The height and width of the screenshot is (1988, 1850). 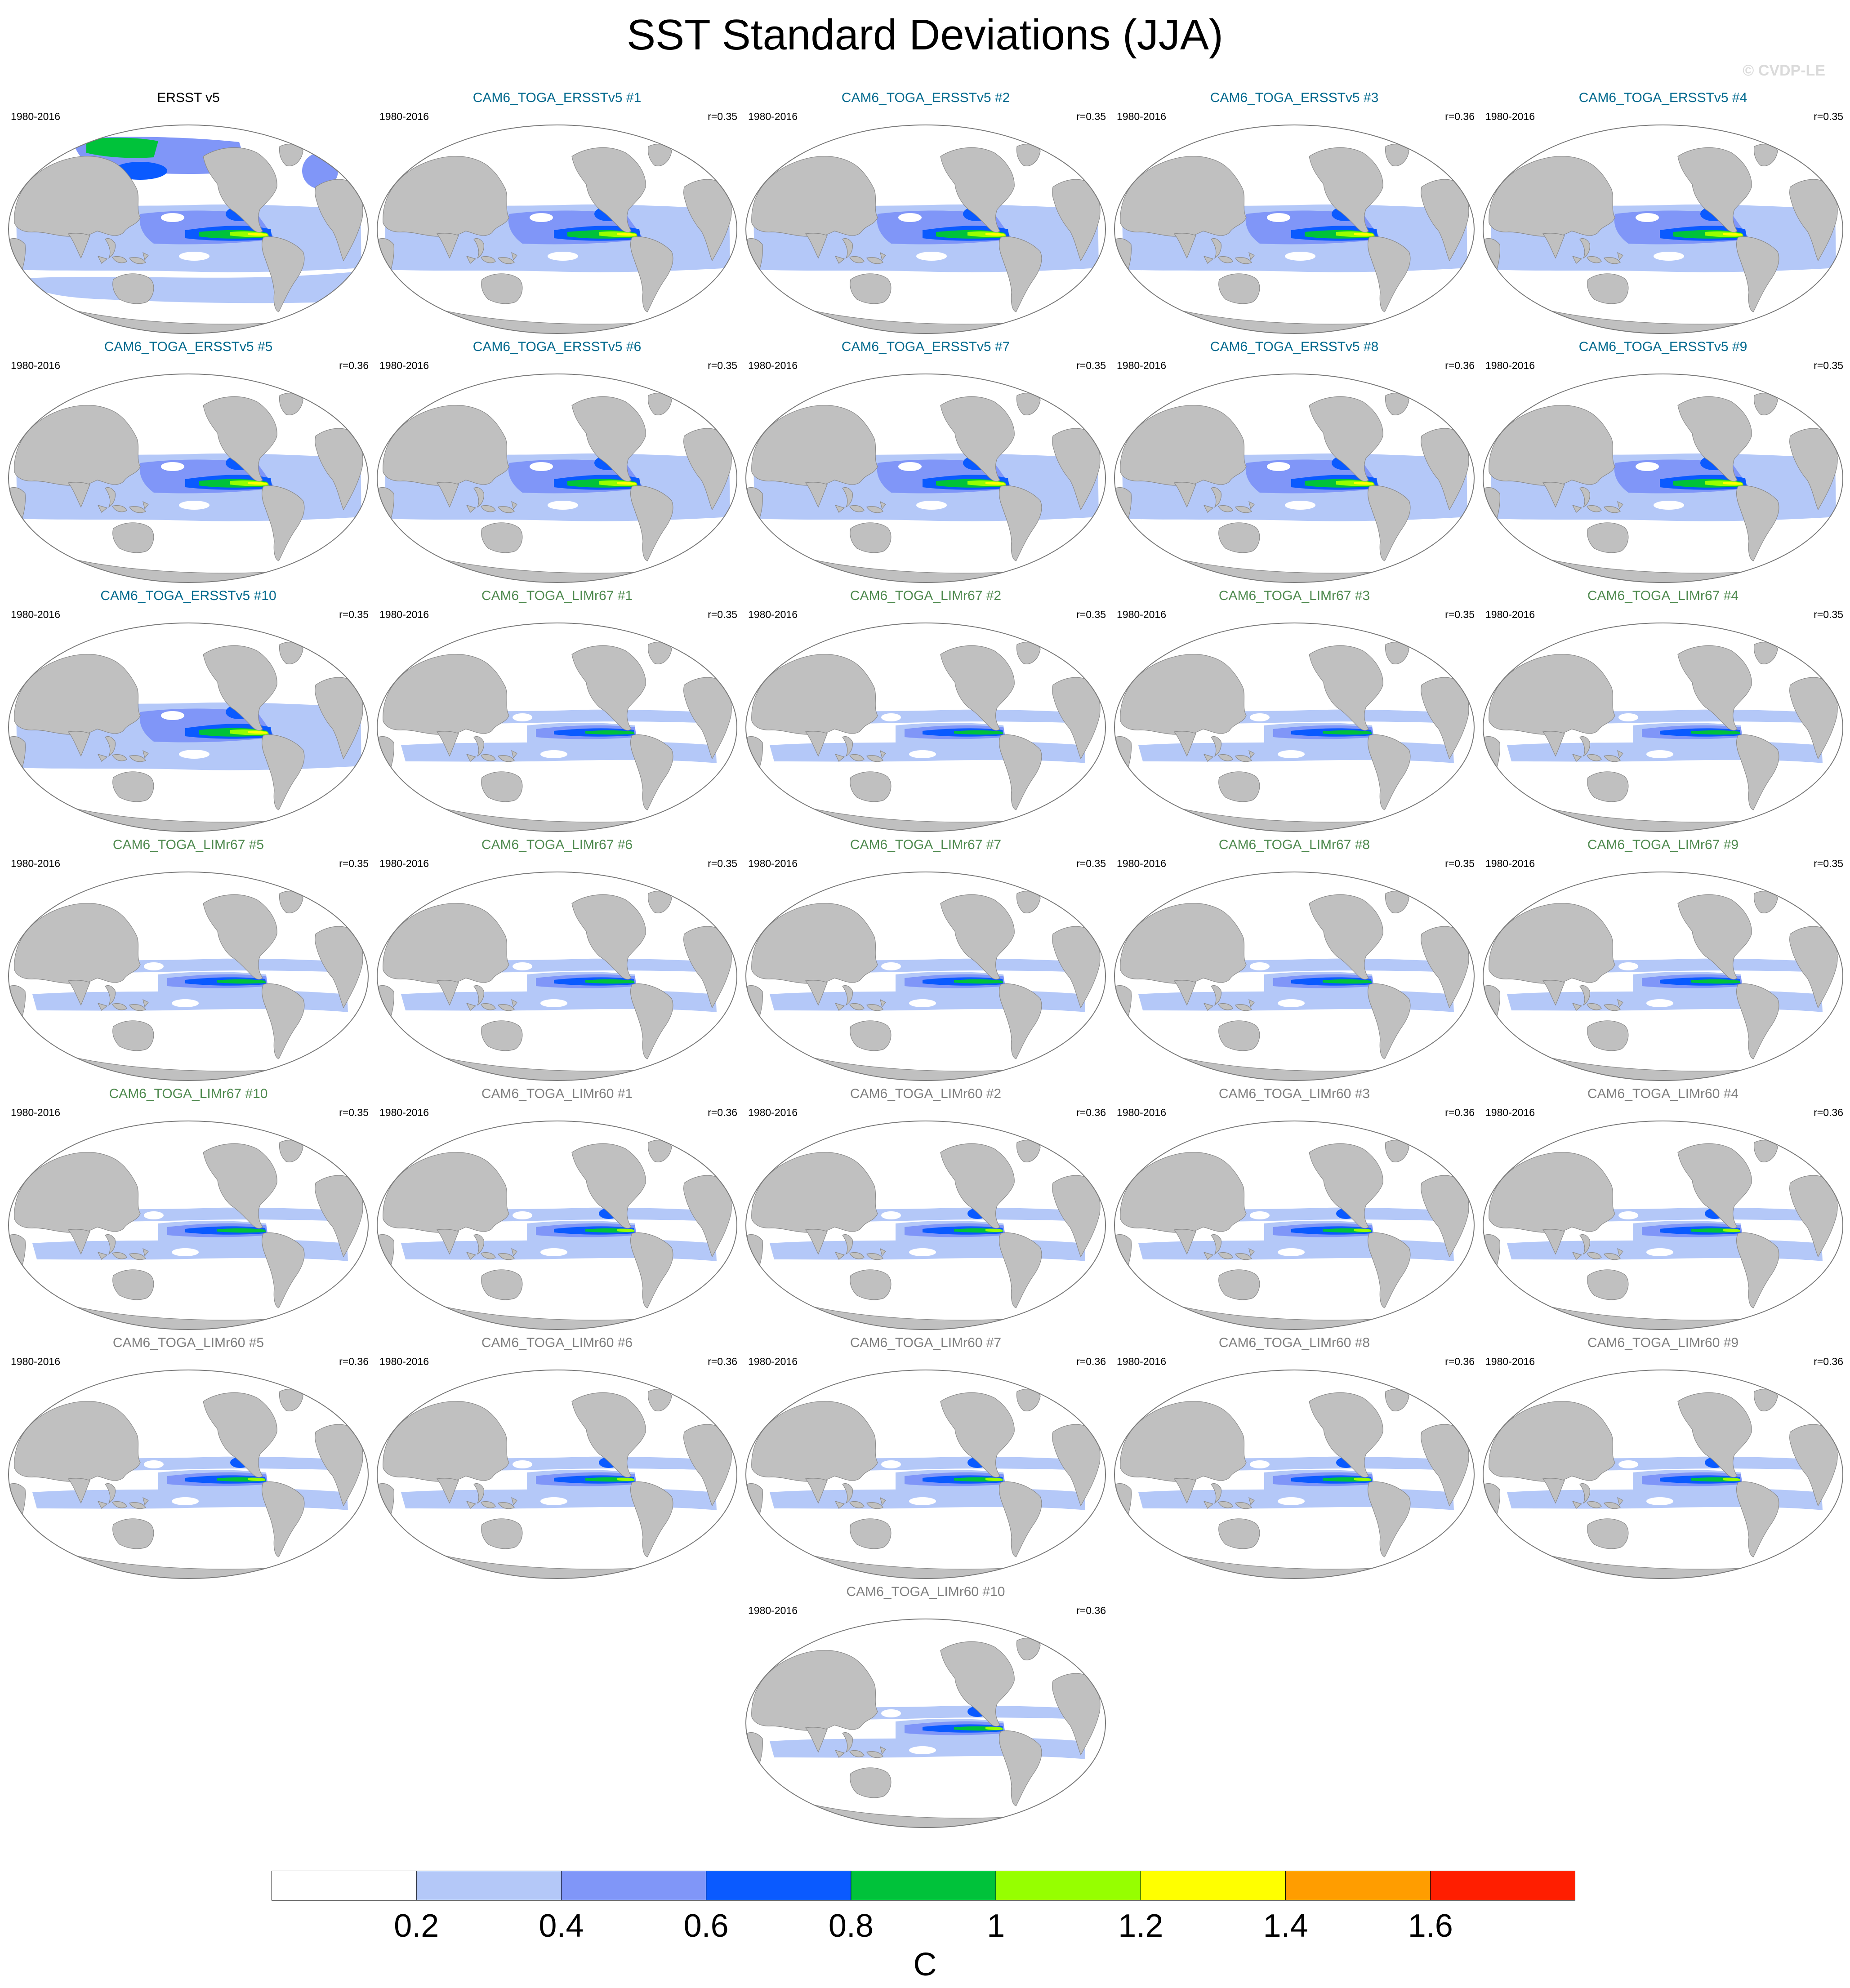 I want to click on map-panel: CAM6_TOGA_LIMr67 #10 1980-2016 r=0.35, so click(x=188, y=1209).